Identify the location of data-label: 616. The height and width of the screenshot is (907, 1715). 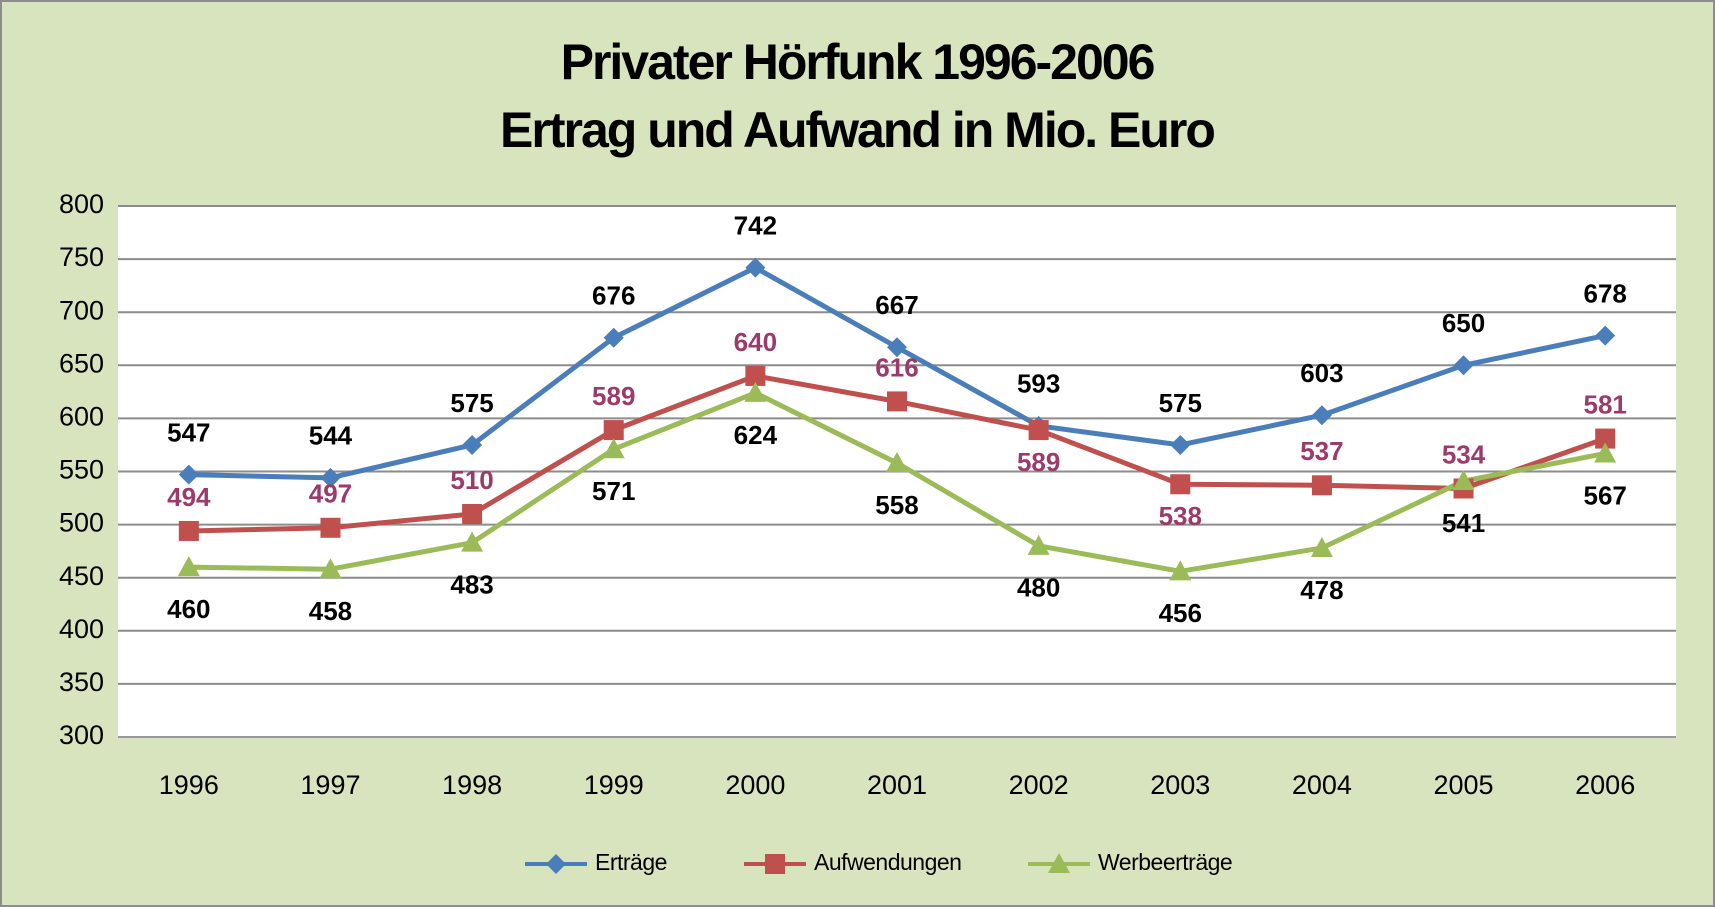
(896, 367).